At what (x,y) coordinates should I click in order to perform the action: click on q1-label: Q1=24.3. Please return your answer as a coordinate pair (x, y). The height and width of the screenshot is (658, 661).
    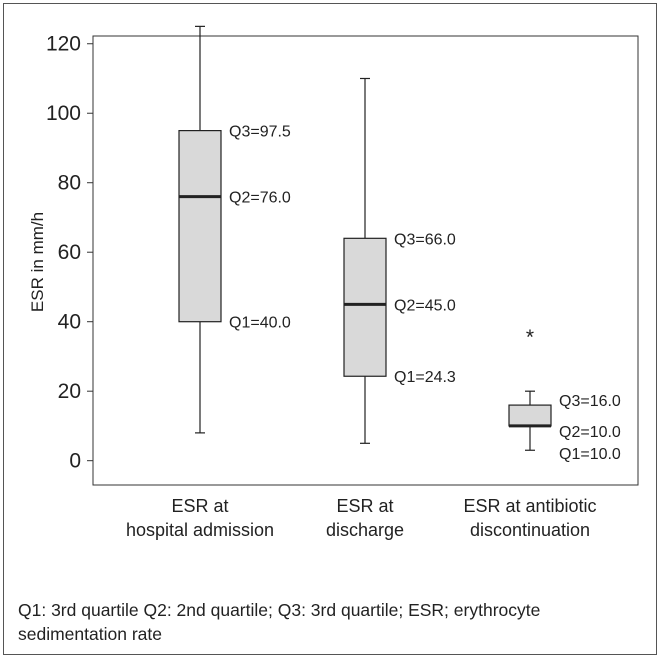
    Looking at the image, I should click on (425, 377).